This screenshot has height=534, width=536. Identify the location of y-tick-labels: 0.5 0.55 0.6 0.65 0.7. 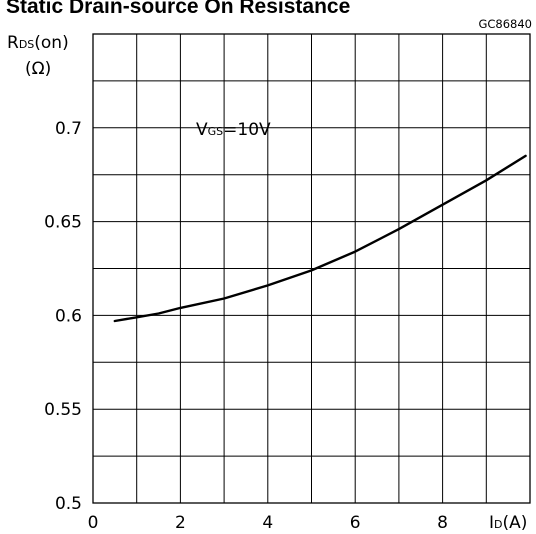
(63, 316).